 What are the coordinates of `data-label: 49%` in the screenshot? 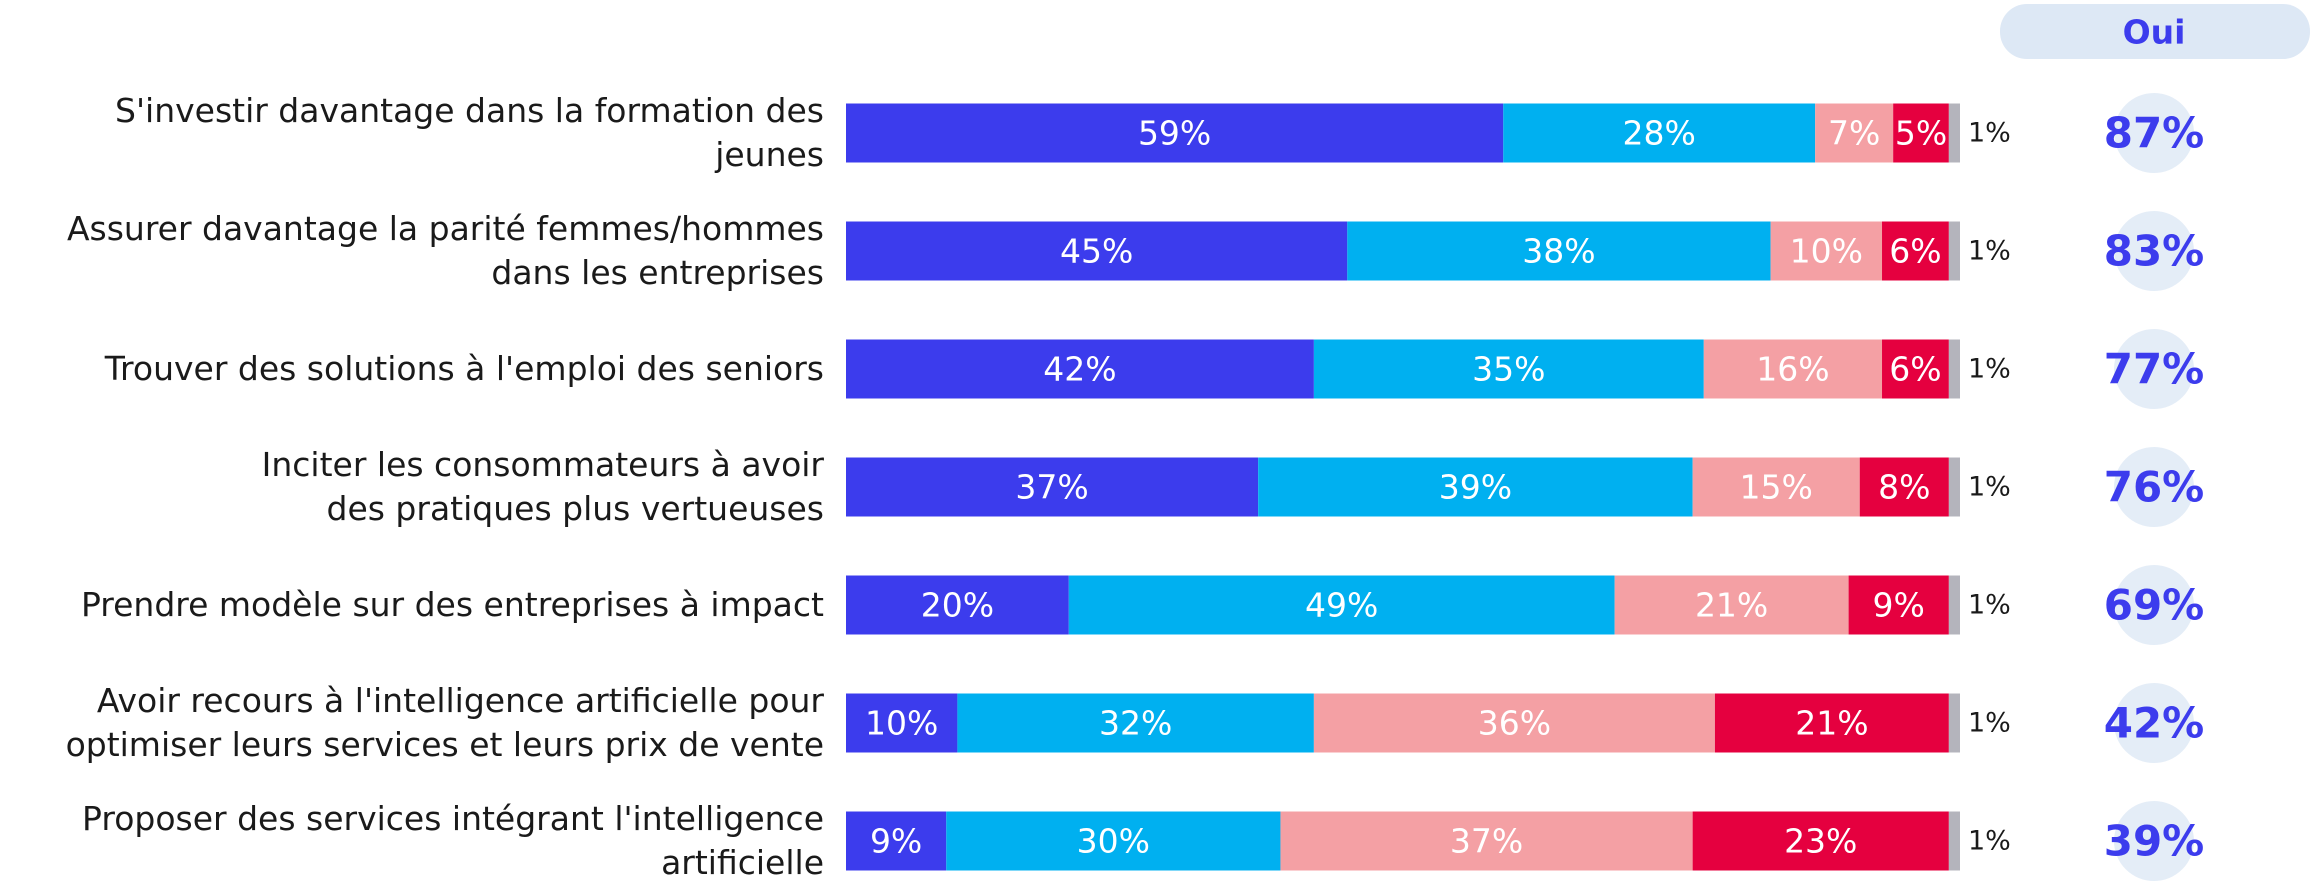 It's located at (1341, 605).